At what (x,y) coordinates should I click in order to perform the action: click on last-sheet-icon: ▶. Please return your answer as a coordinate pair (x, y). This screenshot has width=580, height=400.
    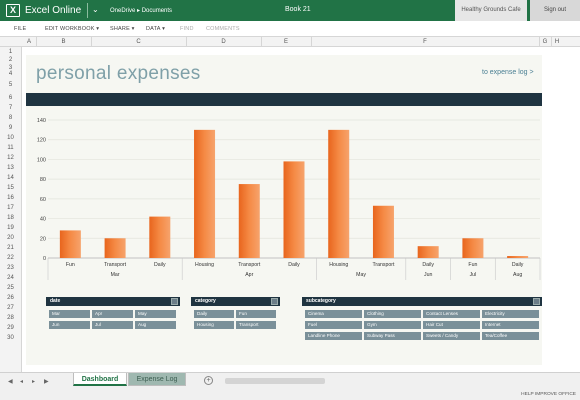
    Looking at the image, I should click on (46, 382).